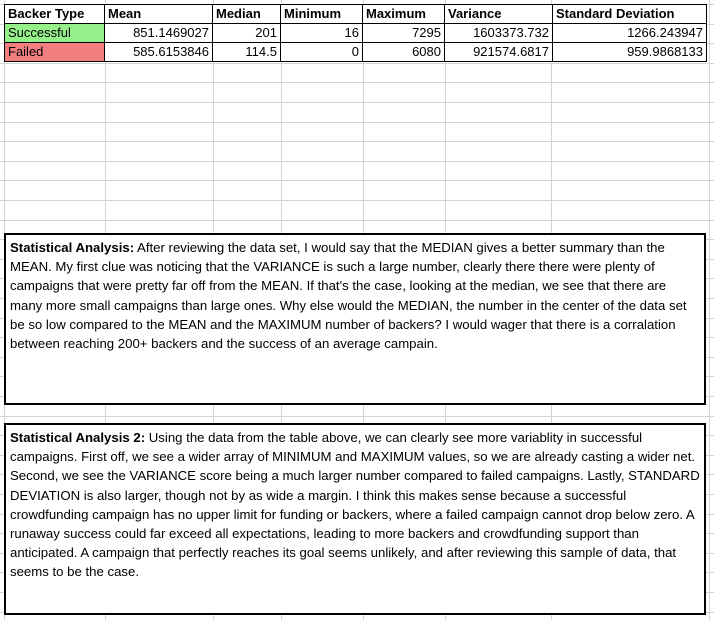 This screenshot has width=714, height=620. Describe the element at coordinates (246, 33) in the screenshot. I see `cell-median: 201` at that location.